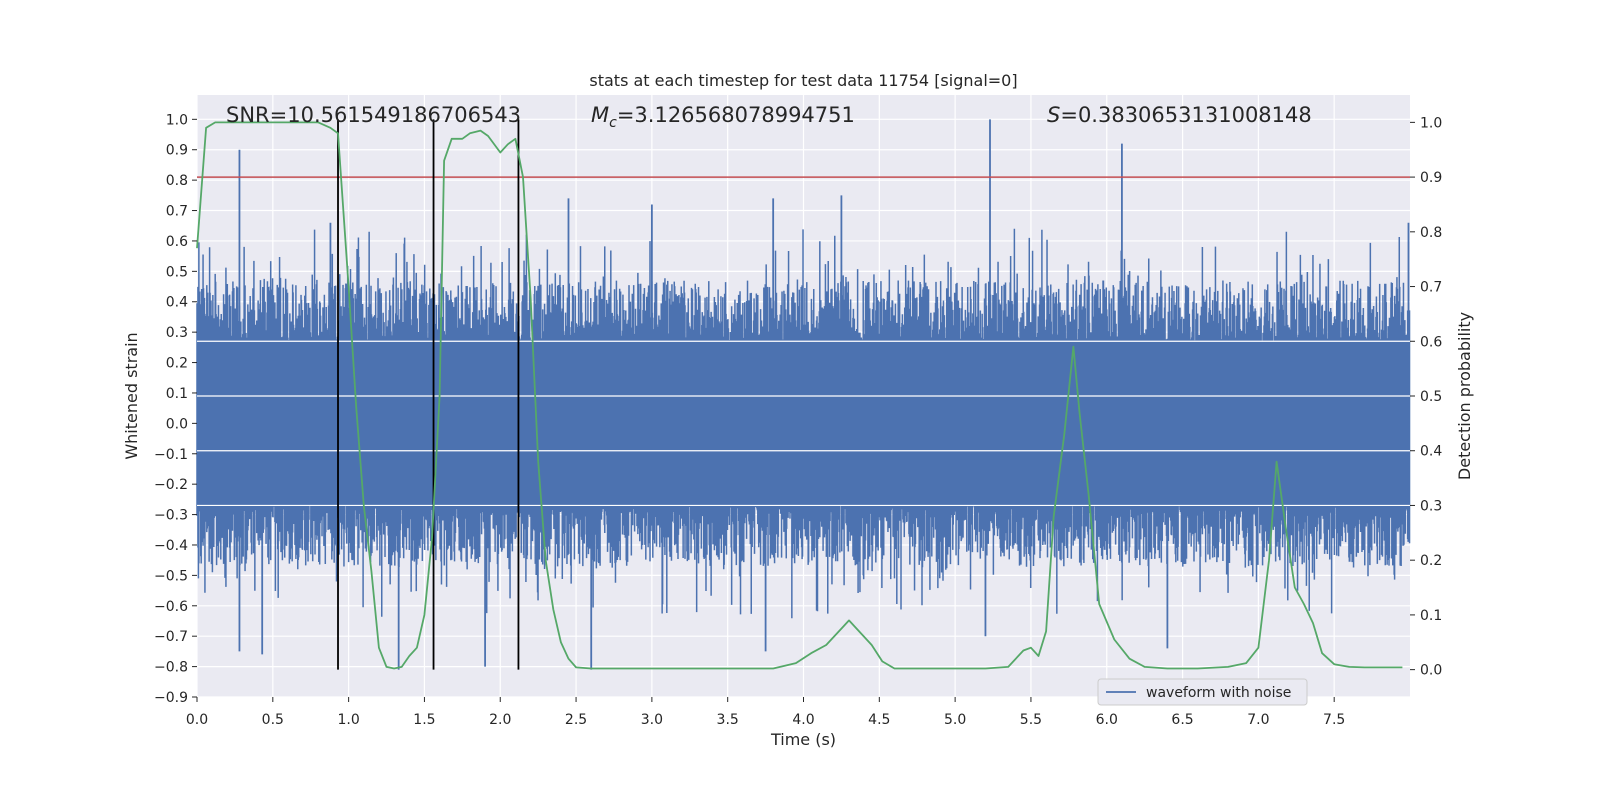  What do you see at coordinates (273, 720) in the screenshot?
I see `x-tick-label: 0.5` at bounding box center [273, 720].